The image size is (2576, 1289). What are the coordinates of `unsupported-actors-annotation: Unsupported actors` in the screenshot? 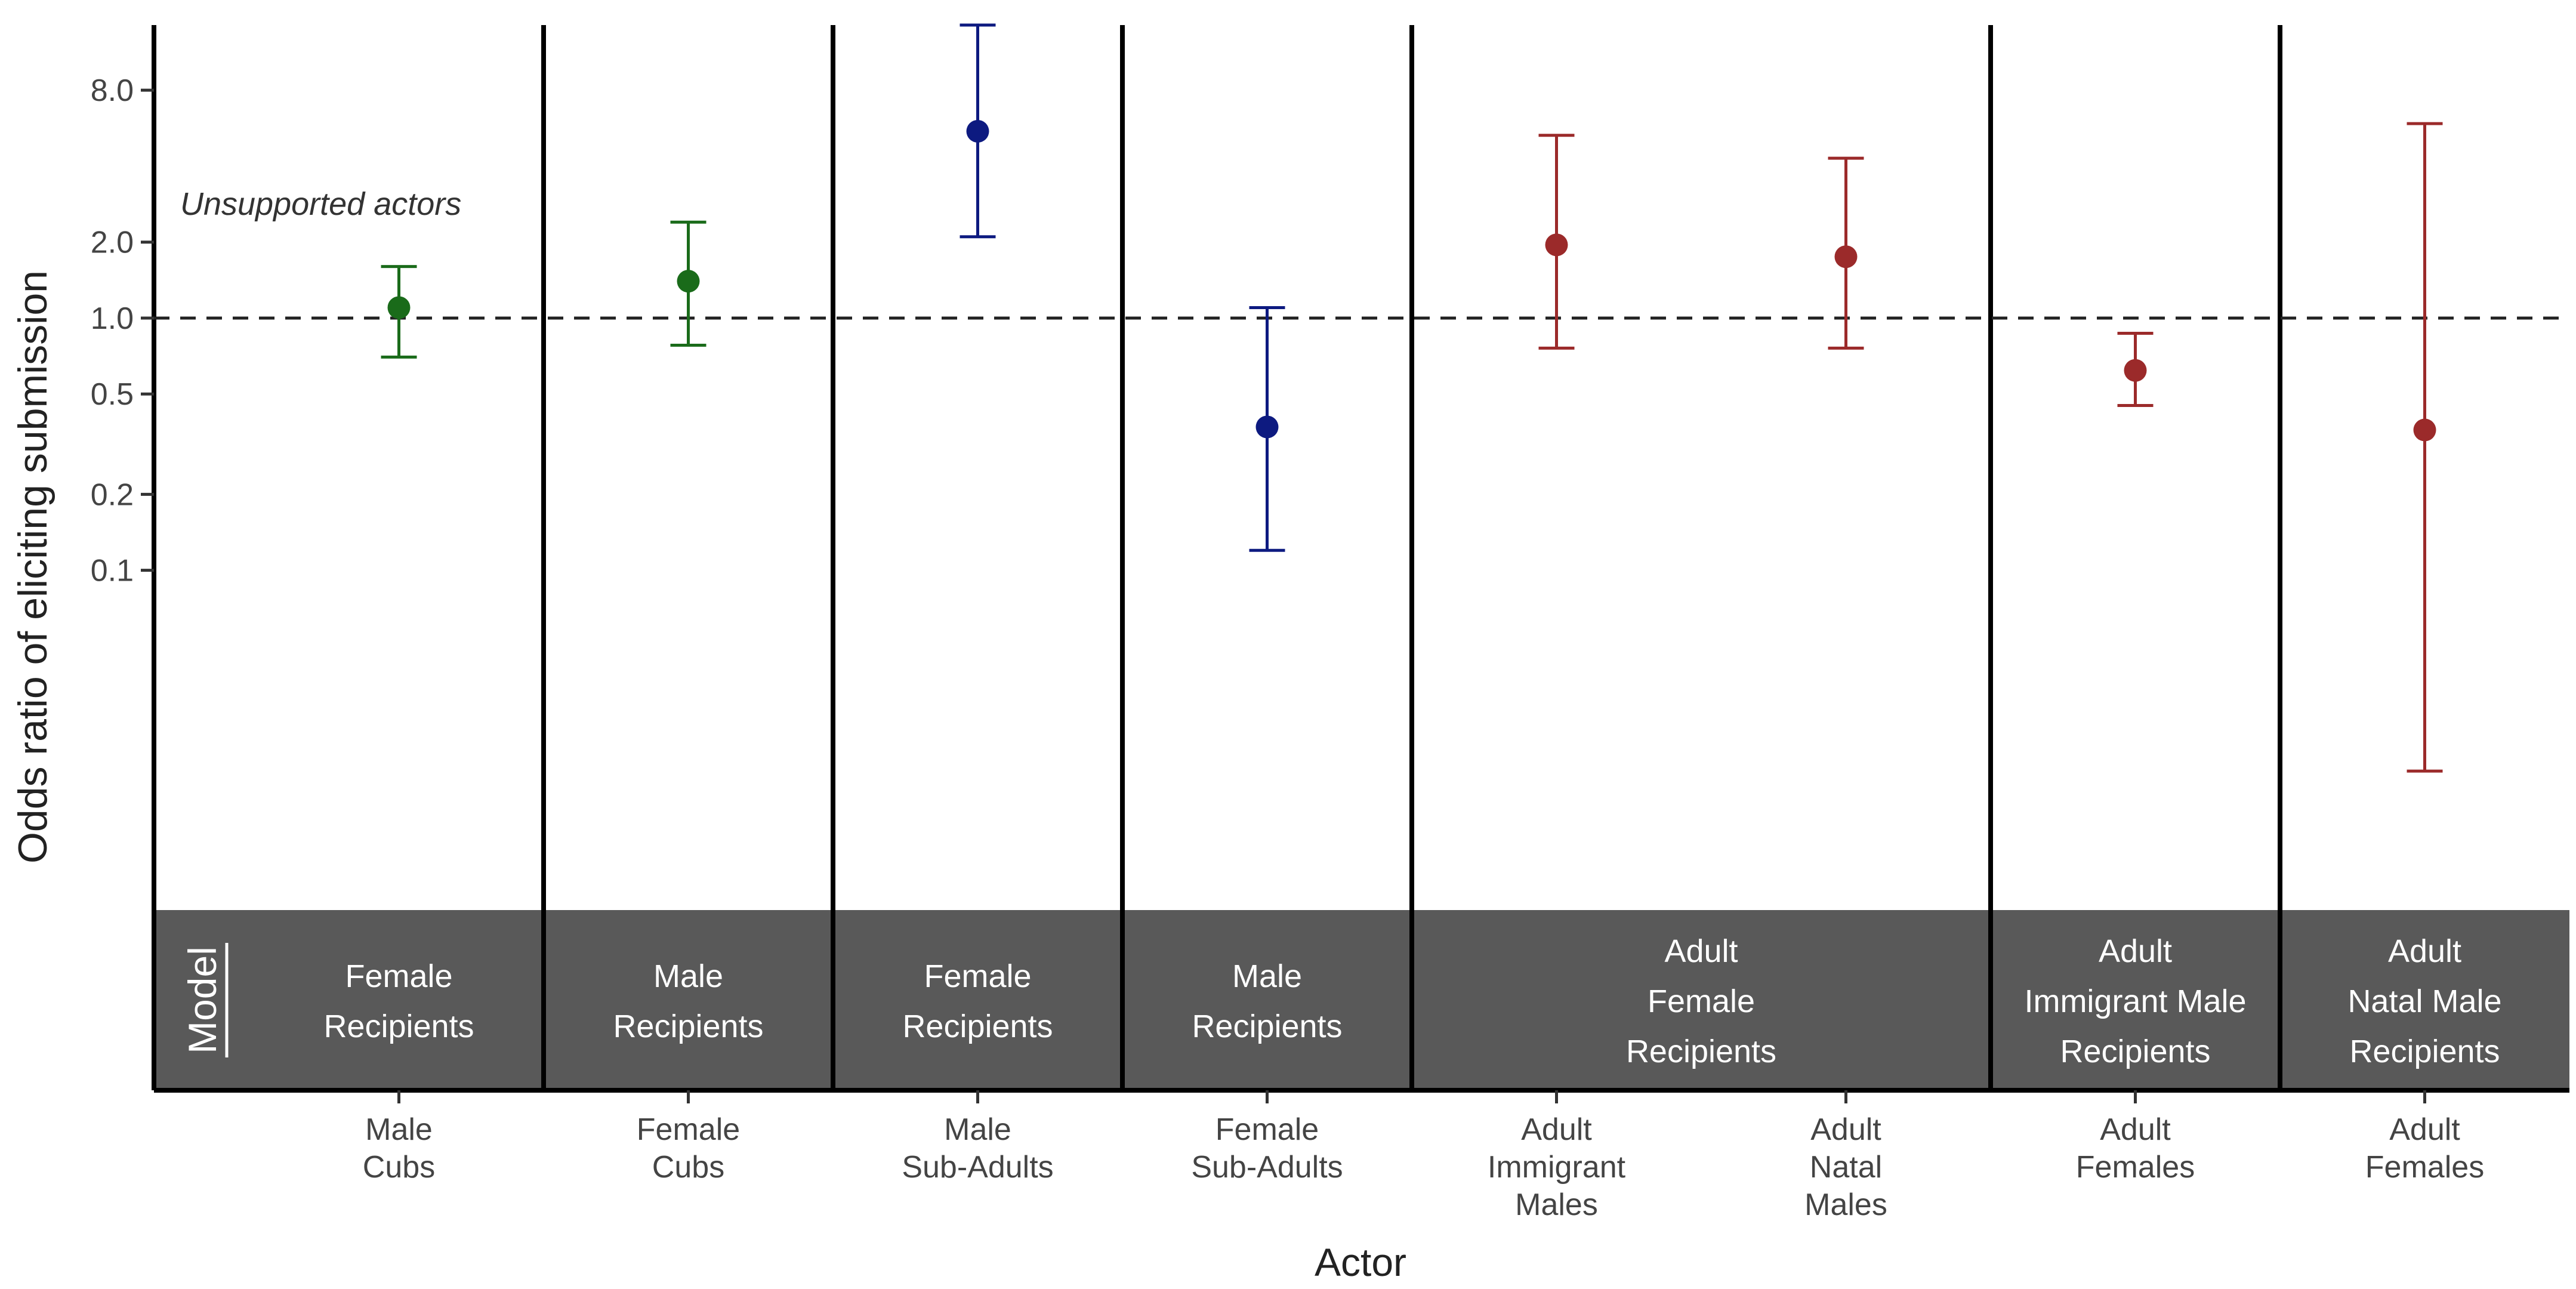 It's located at (321, 204).